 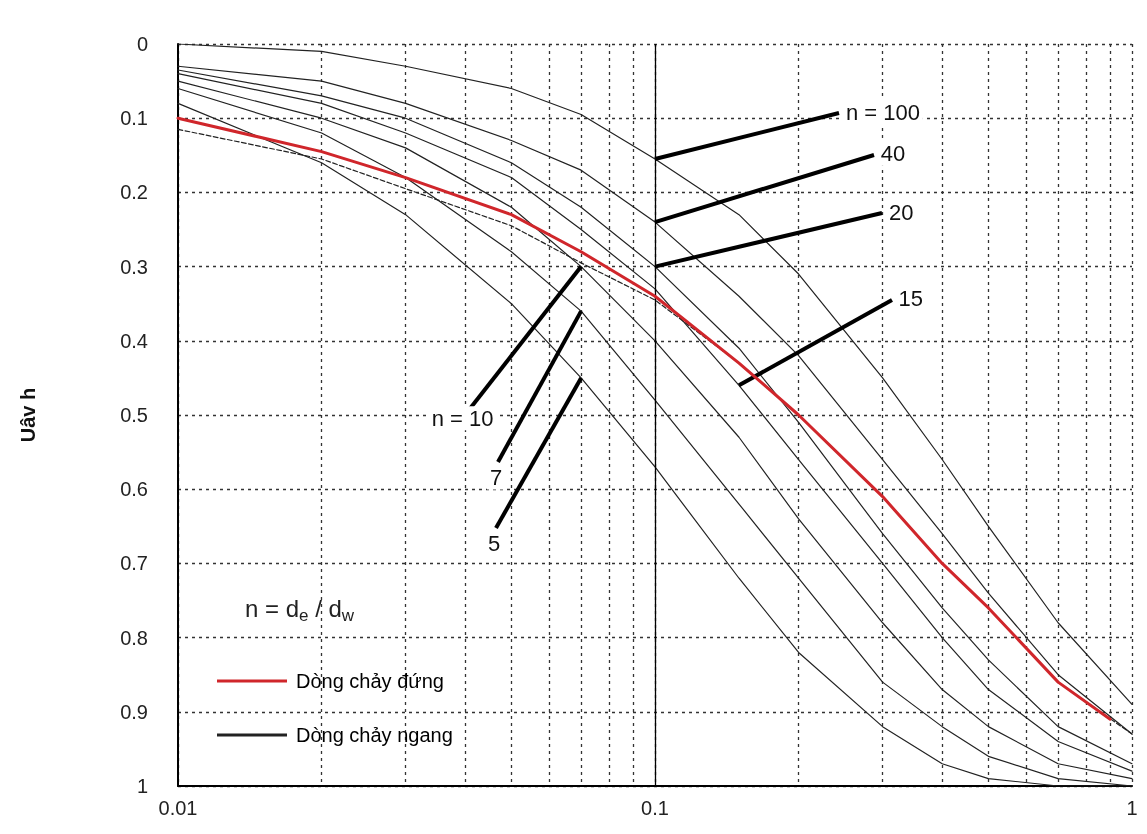 What do you see at coordinates (370, 681) in the screenshot?
I see `legend-label: Dòng chảy đứng` at bounding box center [370, 681].